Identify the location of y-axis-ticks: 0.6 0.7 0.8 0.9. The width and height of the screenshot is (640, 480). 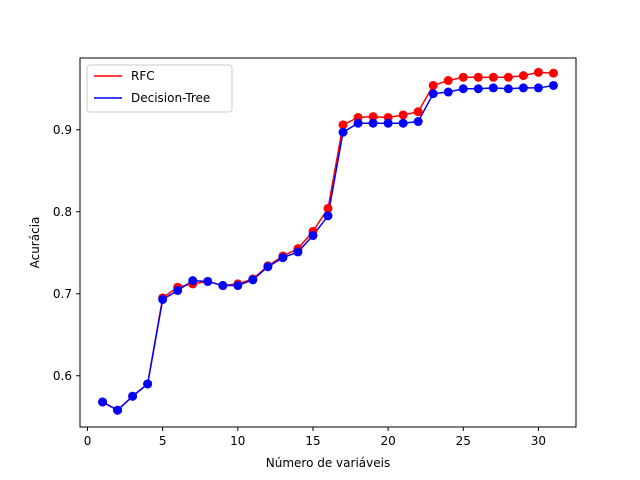
(66, 253).